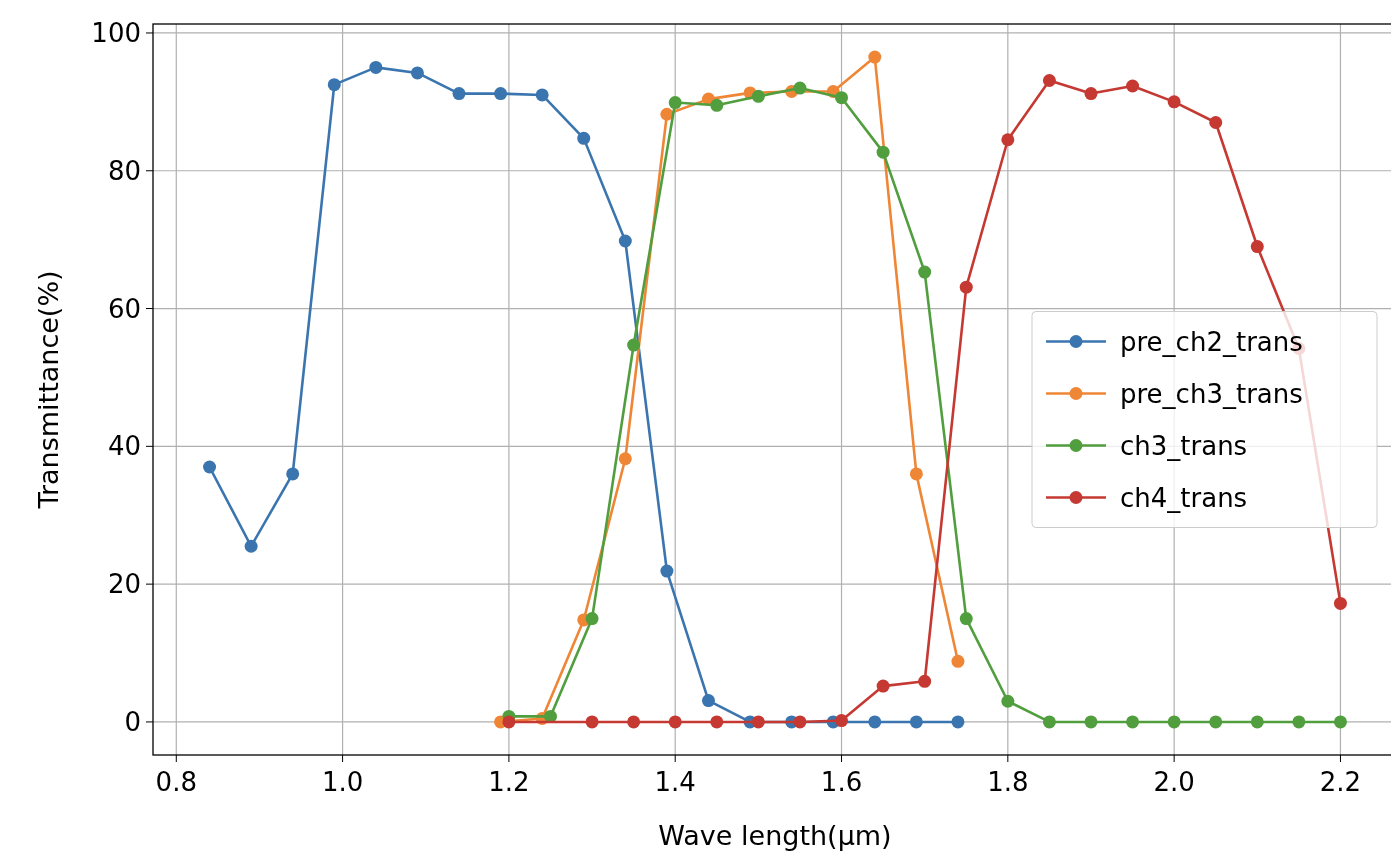  I want to click on x-tick-label: 1.8, so click(1008, 782).